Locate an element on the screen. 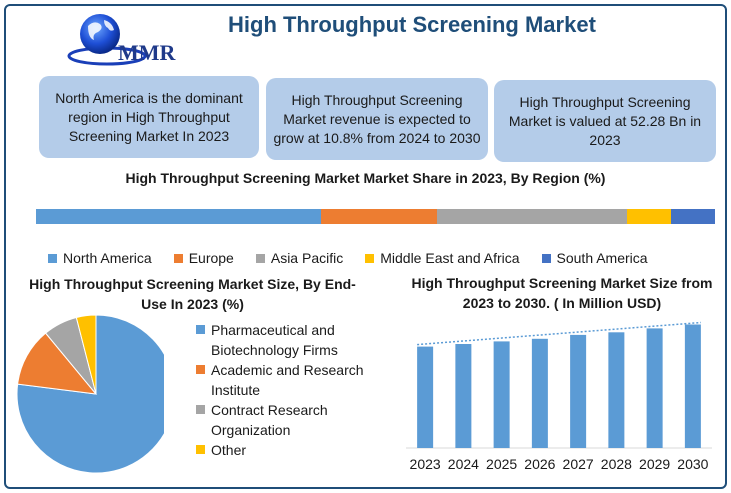 The height and width of the screenshot is (493, 731). bar-2027 is located at coordinates (578, 391).